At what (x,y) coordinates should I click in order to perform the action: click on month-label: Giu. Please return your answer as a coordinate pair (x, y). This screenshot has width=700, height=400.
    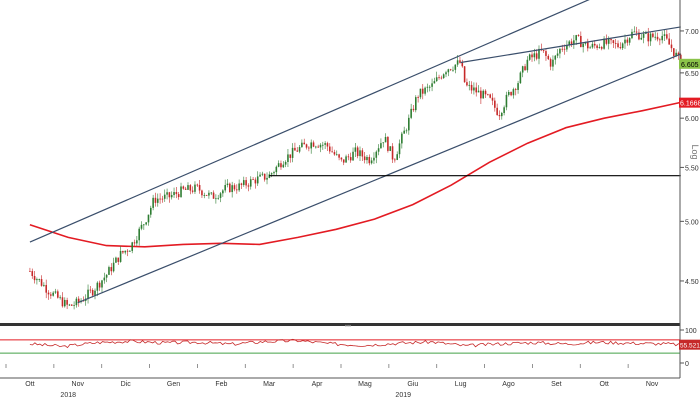
    Looking at the image, I should click on (412, 384).